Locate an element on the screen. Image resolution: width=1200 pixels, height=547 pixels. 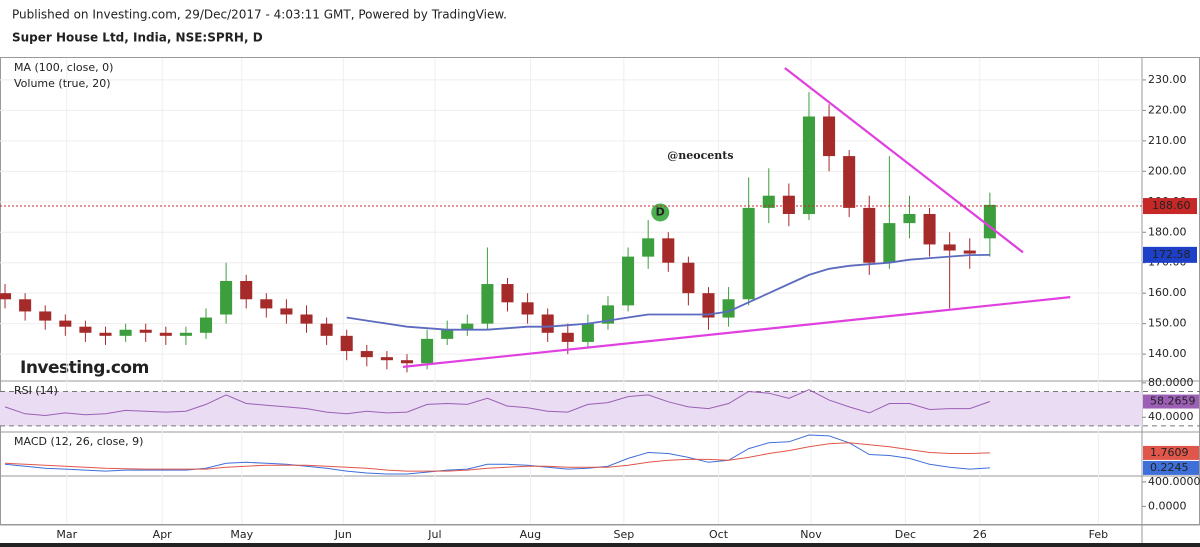
y-tick-label: 200.00 is located at coordinates (1167, 170).